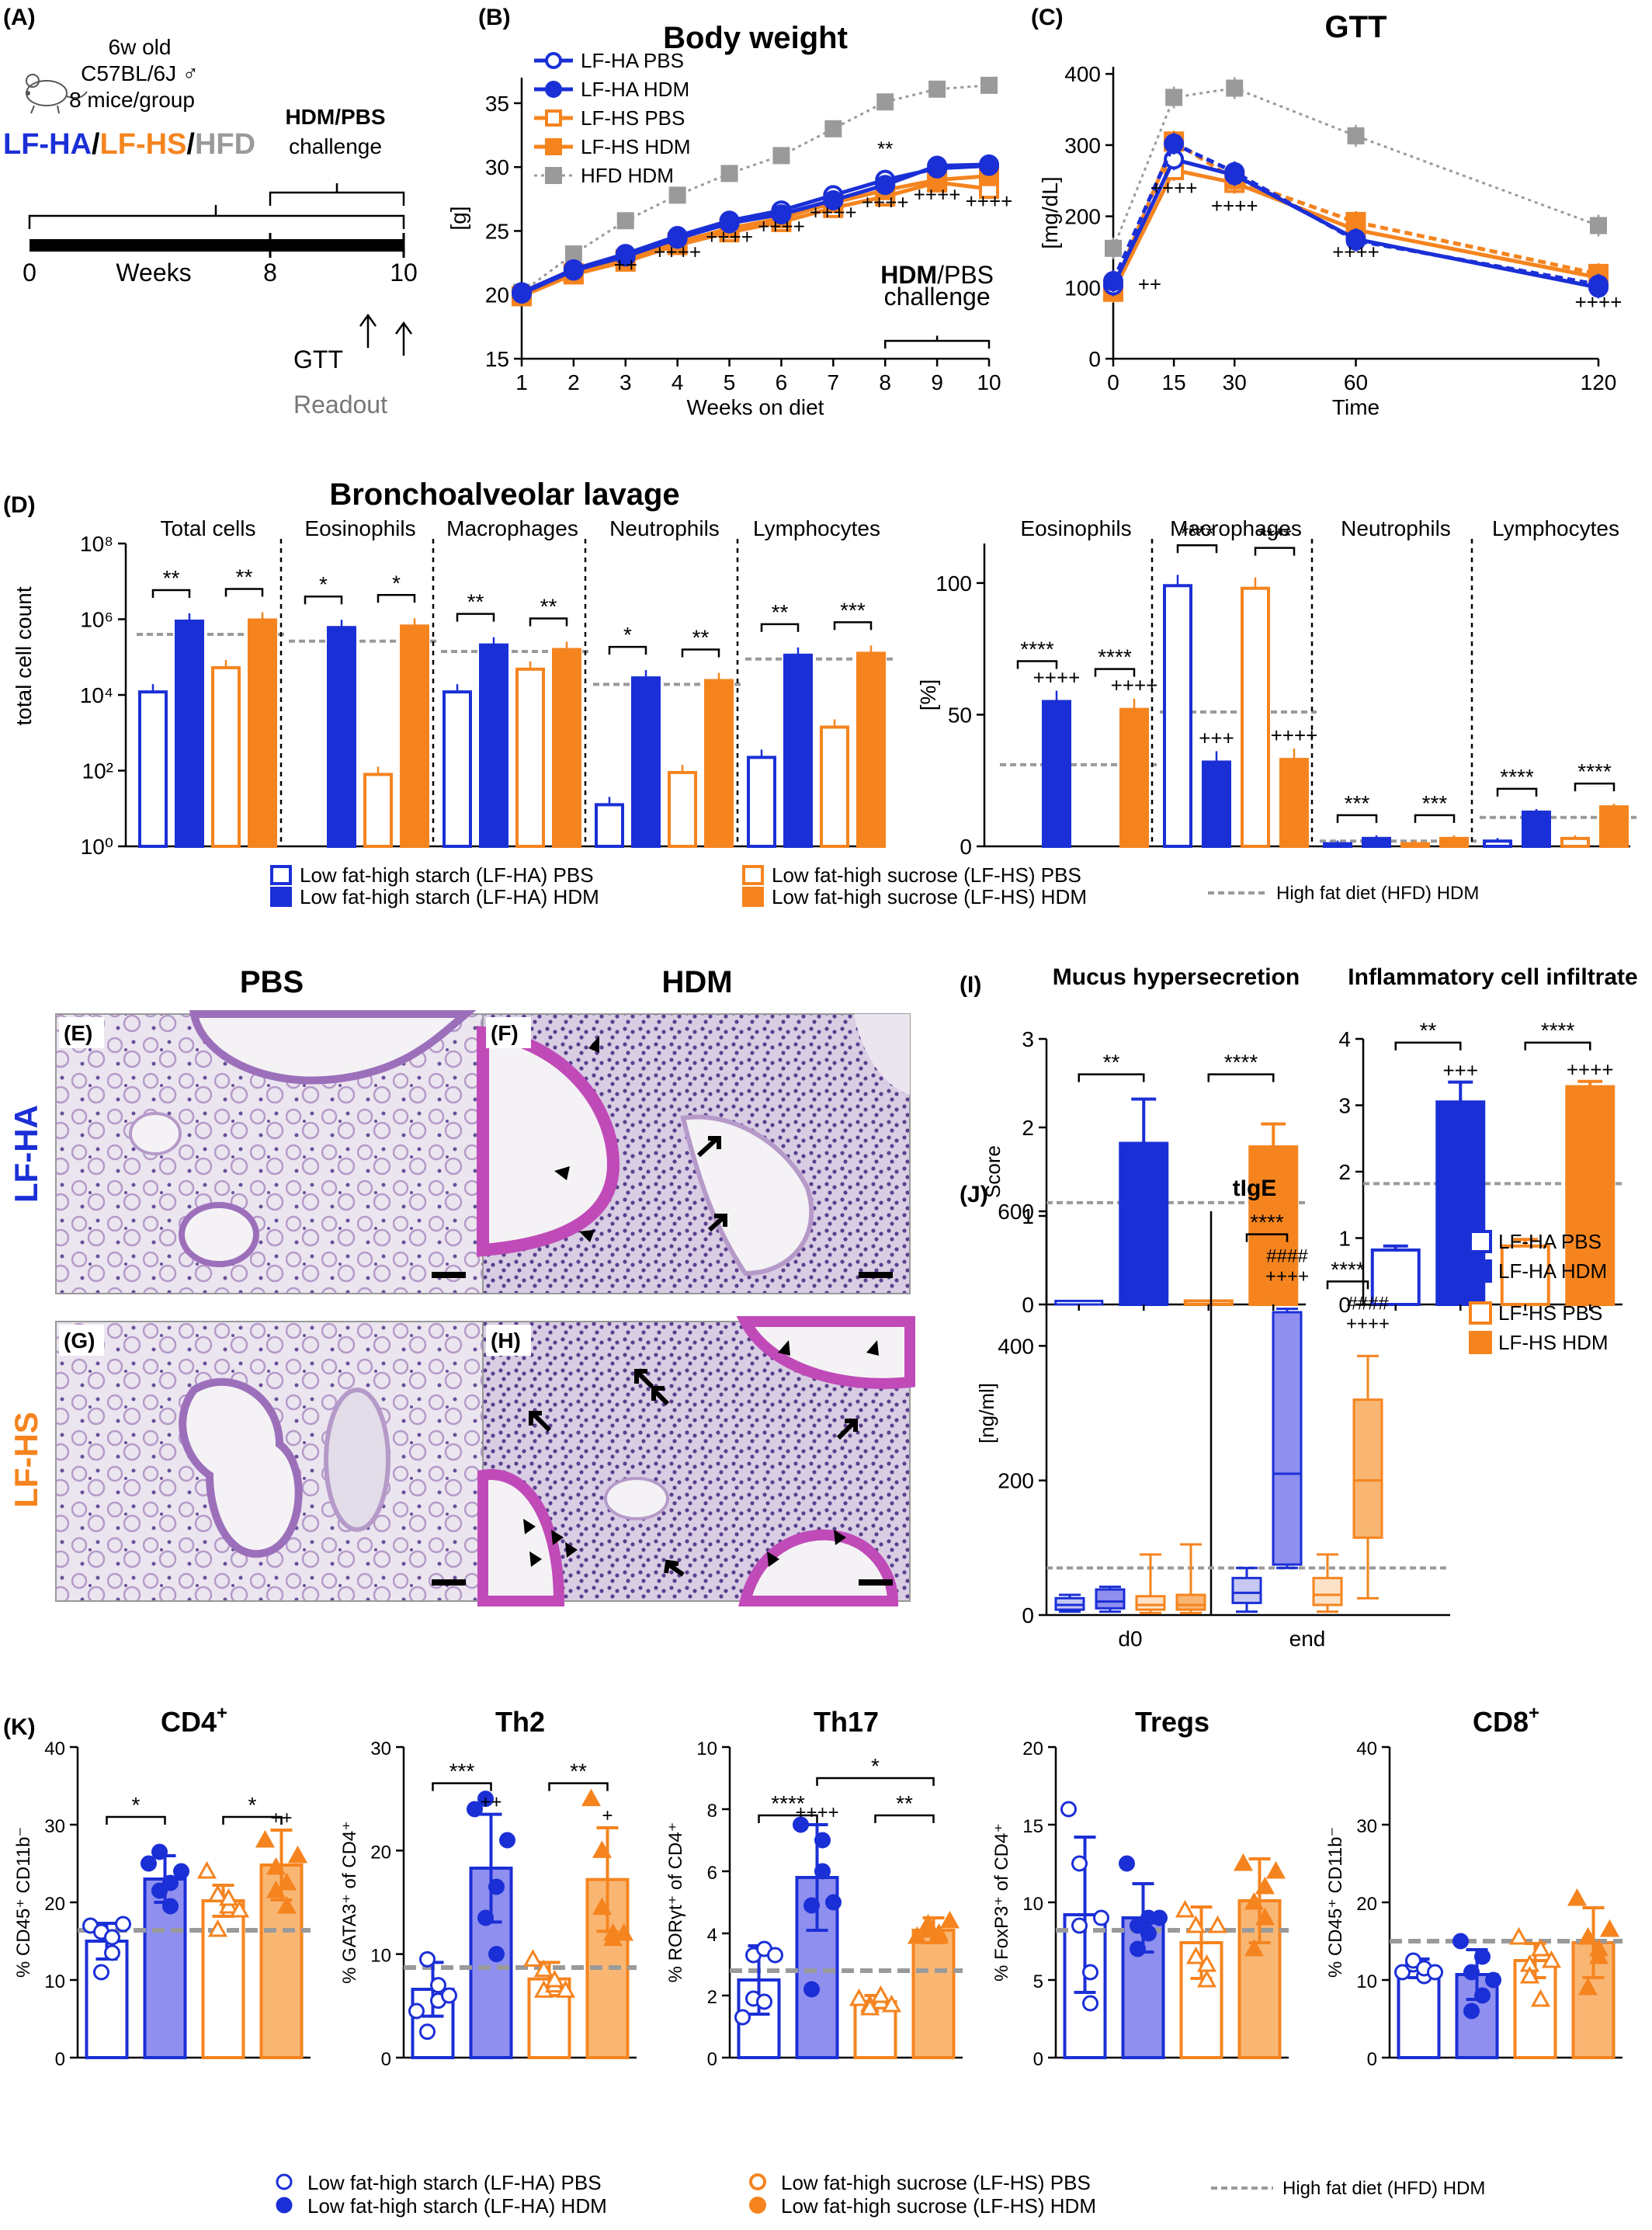 The image size is (1652, 2230). What do you see at coordinates (458, 218) in the screenshot?
I see `y-axis-label: [g]` at bounding box center [458, 218].